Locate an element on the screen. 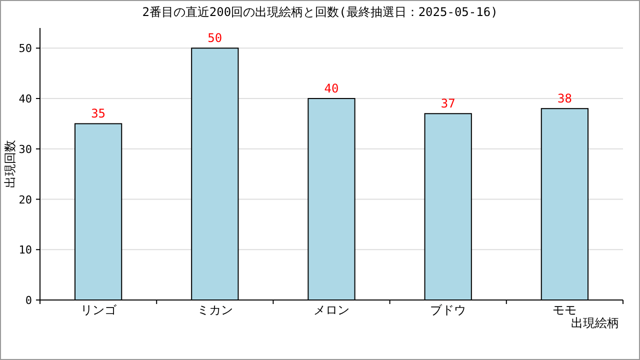  y-tick-label: 0 is located at coordinates (28, 300).